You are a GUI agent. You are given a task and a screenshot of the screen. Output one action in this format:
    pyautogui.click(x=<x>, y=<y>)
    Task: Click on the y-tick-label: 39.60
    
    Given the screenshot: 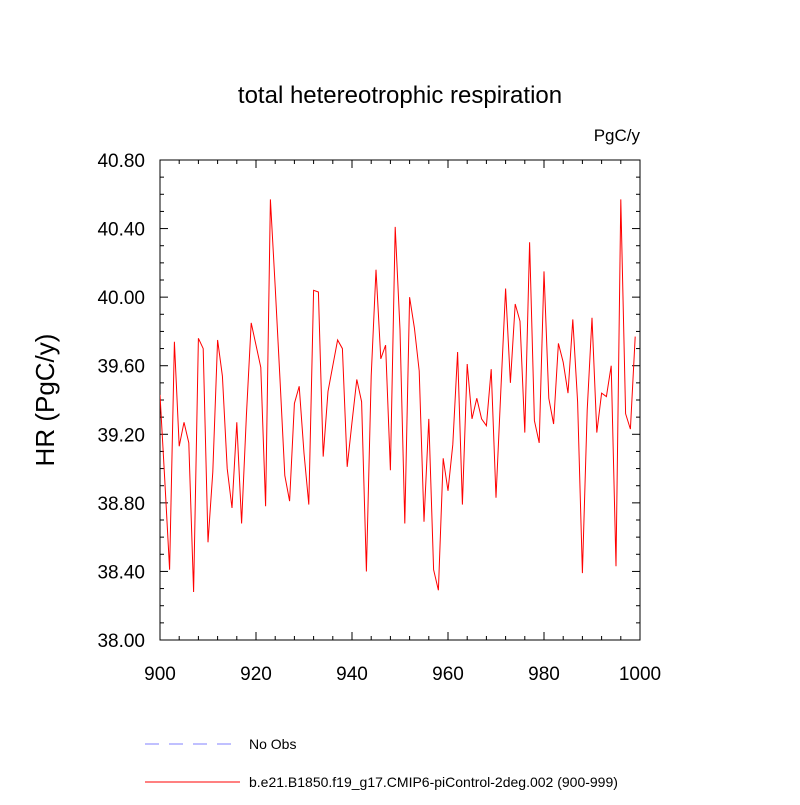 What is the action you would take?
    pyautogui.click(x=121, y=367)
    